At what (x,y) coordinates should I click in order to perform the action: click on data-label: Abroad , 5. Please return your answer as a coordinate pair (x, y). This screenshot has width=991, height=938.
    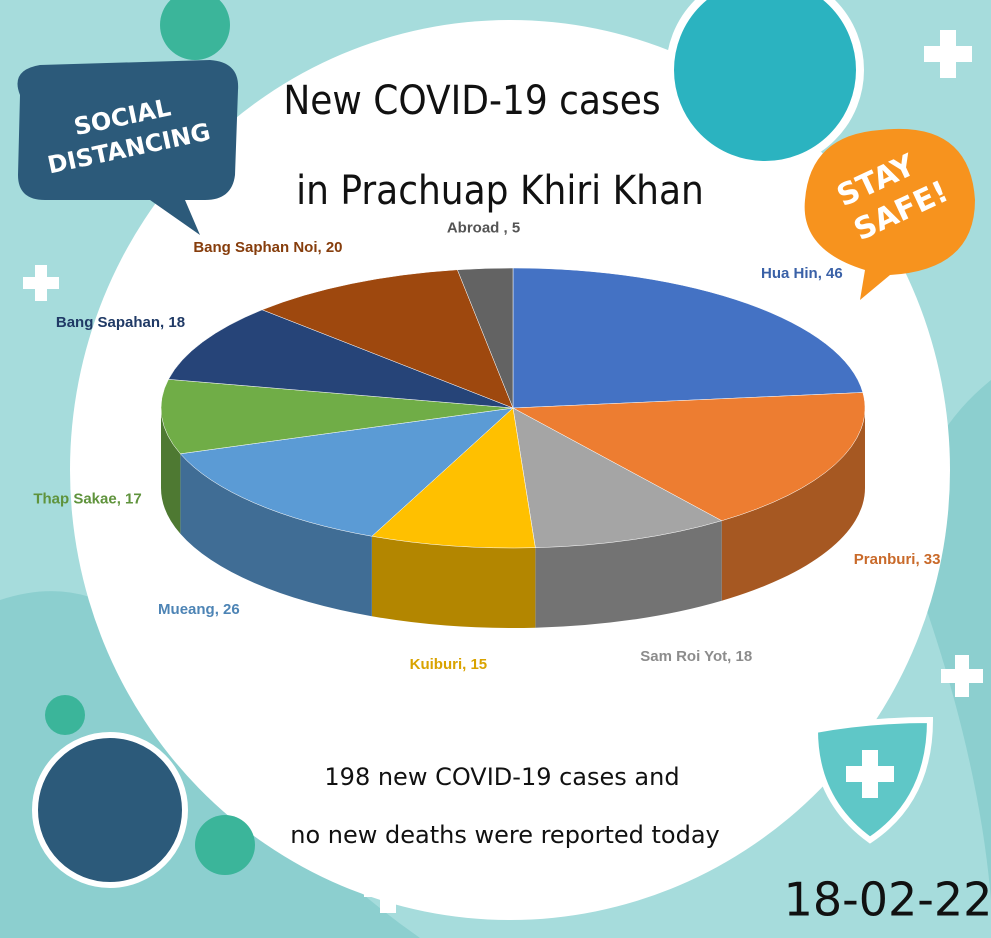
    Looking at the image, I should click on (483, 228).